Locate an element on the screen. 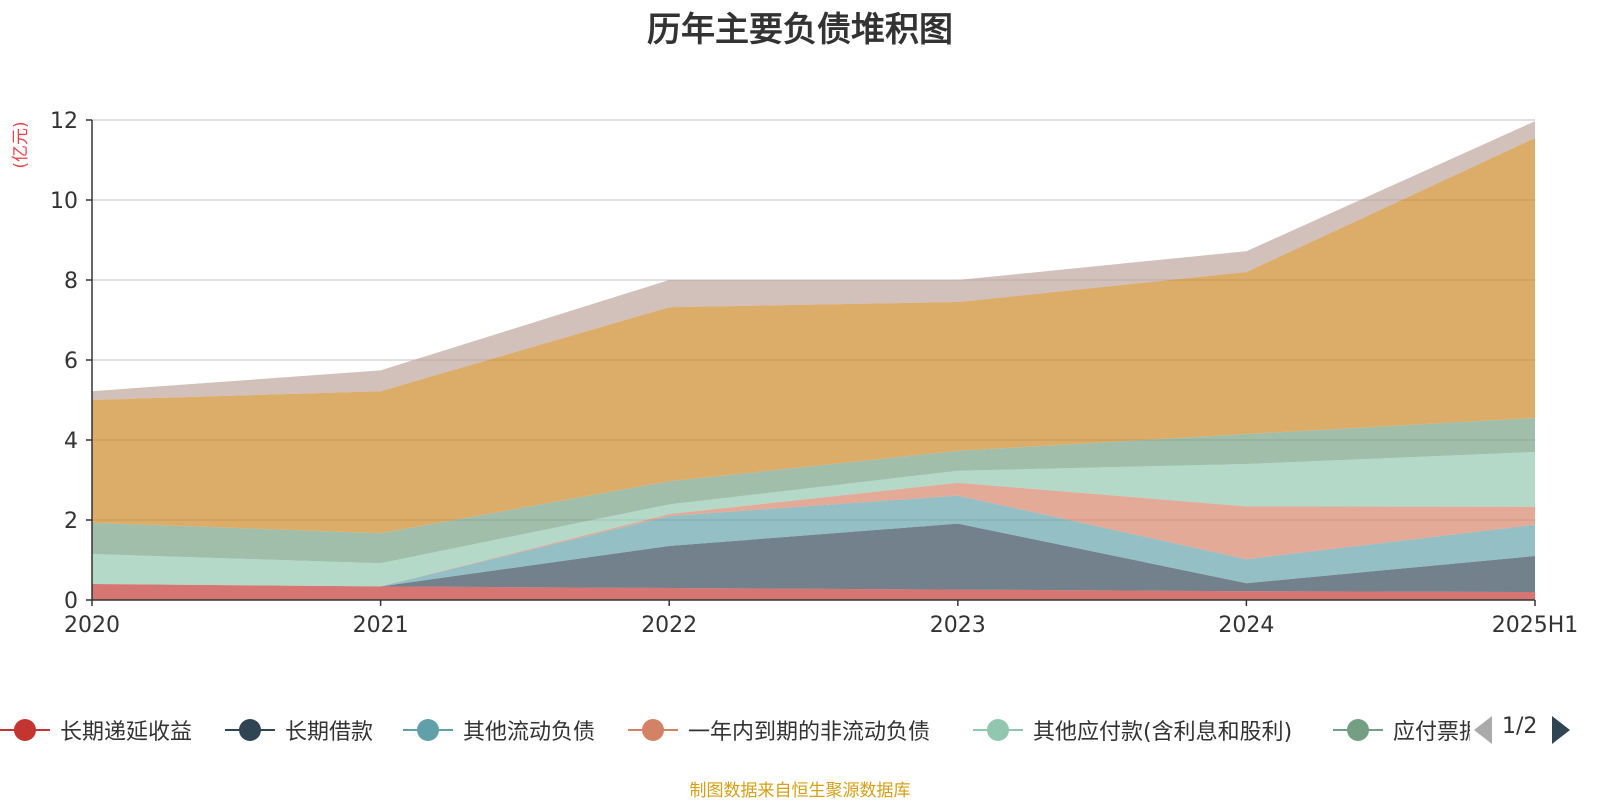  y-tick-label: 2 is located at coordinates (71, 521).